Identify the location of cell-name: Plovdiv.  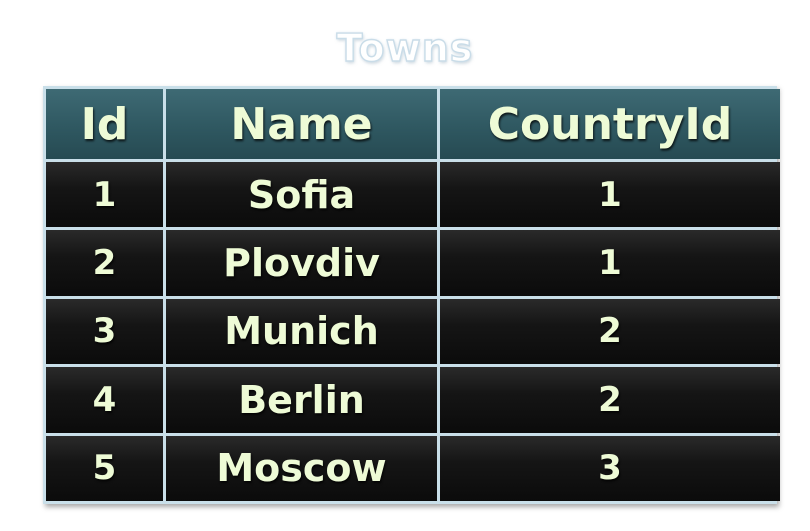
(301, 263).